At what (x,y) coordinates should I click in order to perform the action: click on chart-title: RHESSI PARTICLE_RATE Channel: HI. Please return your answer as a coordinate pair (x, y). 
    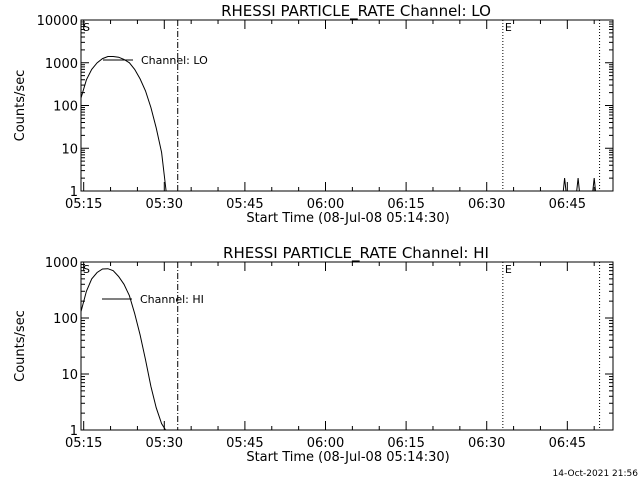
    Looking at the image, I should click on (356, 253).